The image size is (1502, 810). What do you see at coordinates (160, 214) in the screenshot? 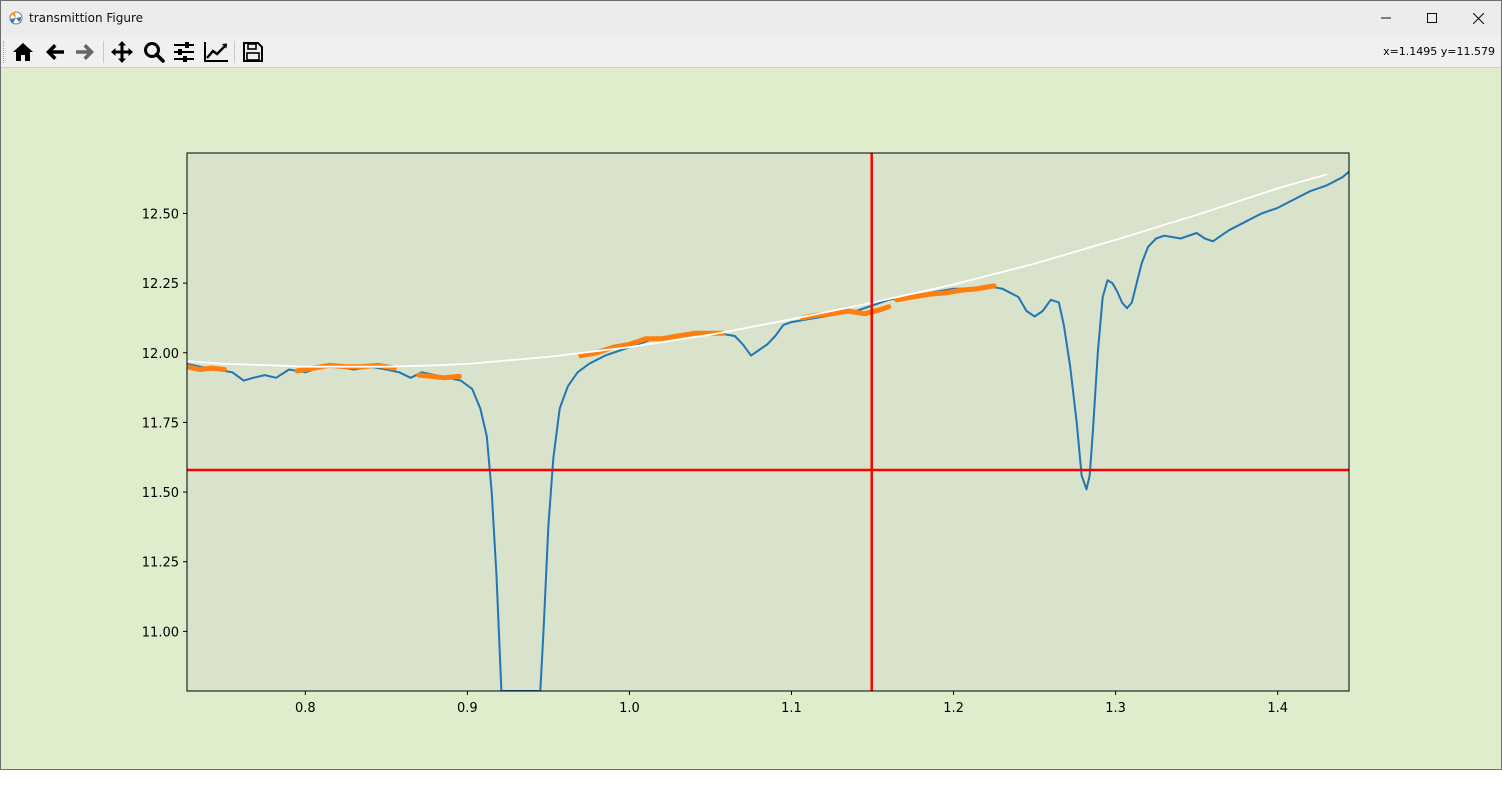
I see `y-tick-label: 12.50` at bounding box center [160, 214].